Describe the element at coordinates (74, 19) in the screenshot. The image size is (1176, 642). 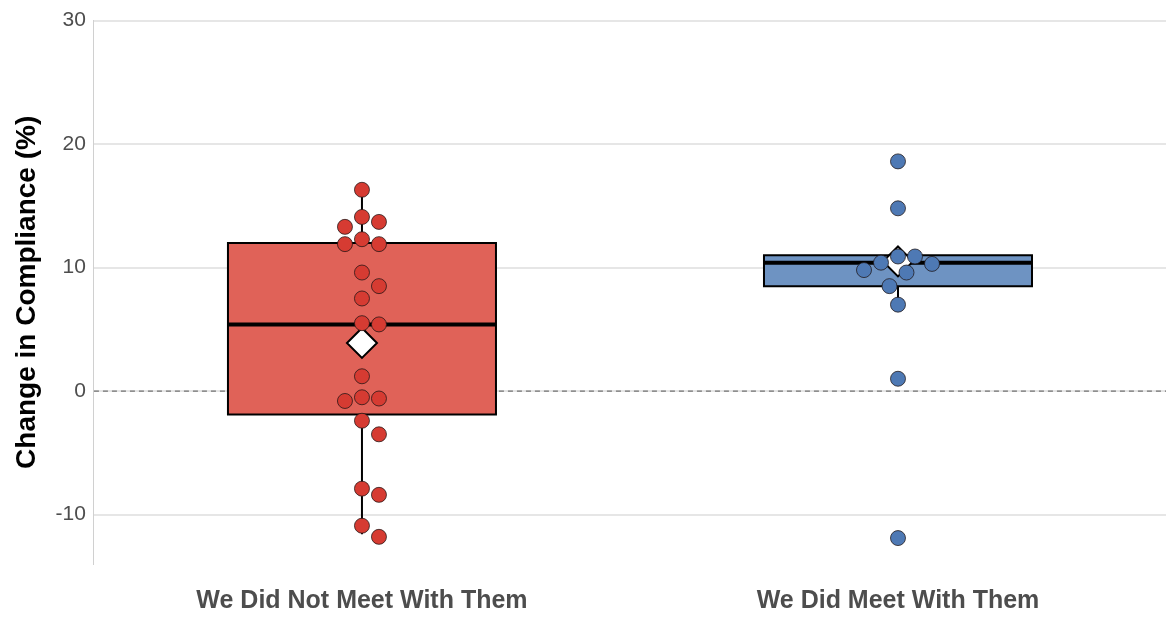
I see `y-tick-label: 30` at that location.